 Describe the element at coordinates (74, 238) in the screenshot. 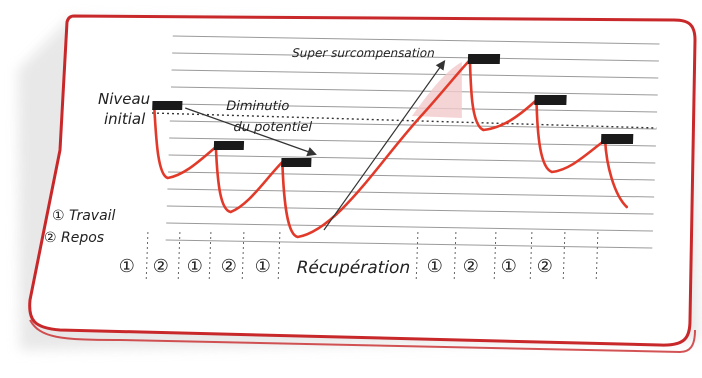

I see `repos-label: ② Repos` at that location.